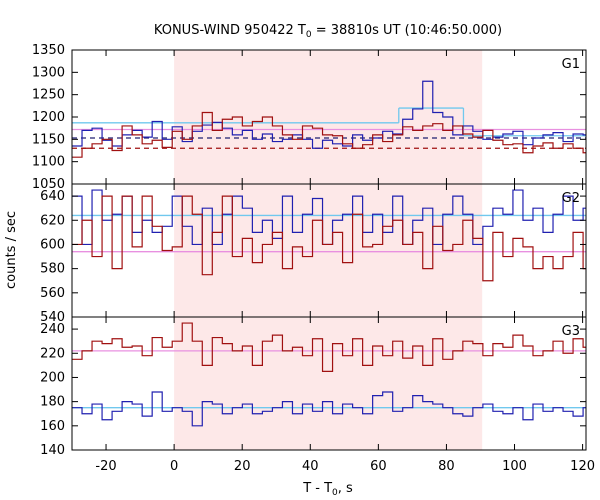  Describe the element at coordinates (514, 466) in the screenshot. I see `x-tick-label: 100` at that location.